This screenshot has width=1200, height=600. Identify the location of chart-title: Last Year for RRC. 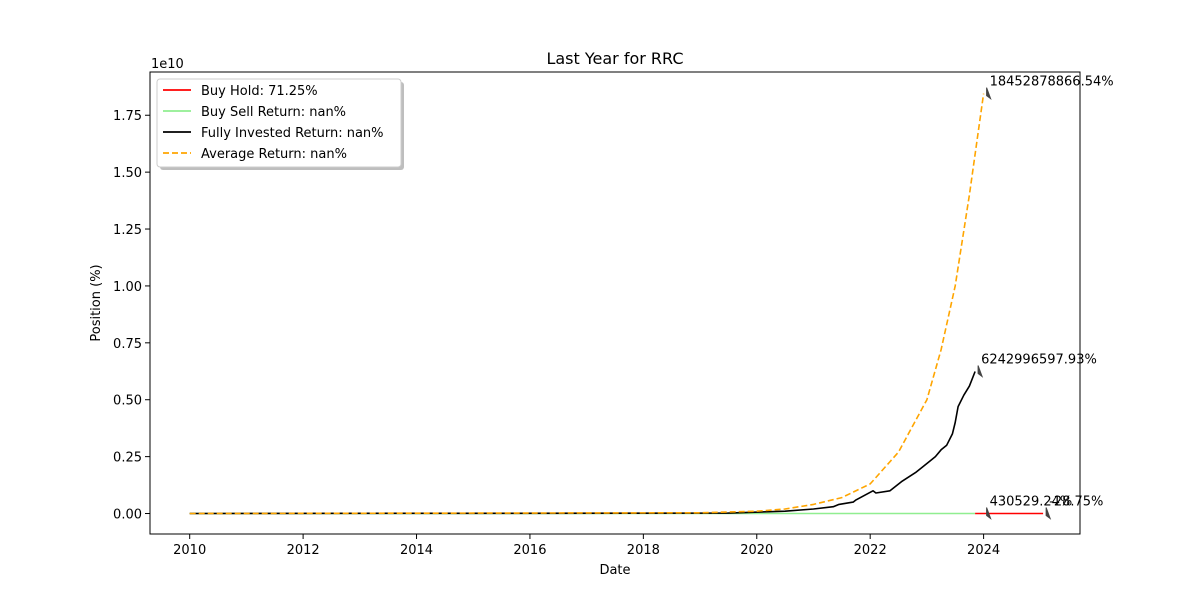
(614, 58).